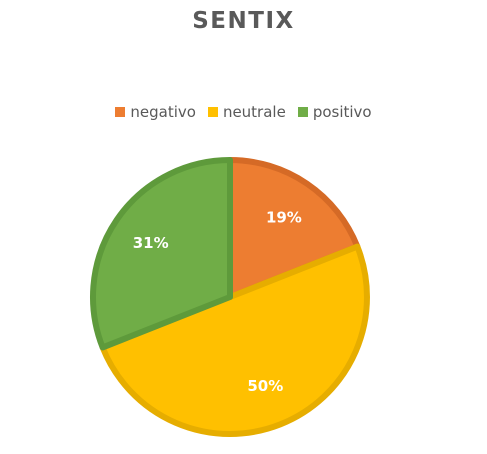  I want to click on data-label-positivo: 31%, so click(151, 243).